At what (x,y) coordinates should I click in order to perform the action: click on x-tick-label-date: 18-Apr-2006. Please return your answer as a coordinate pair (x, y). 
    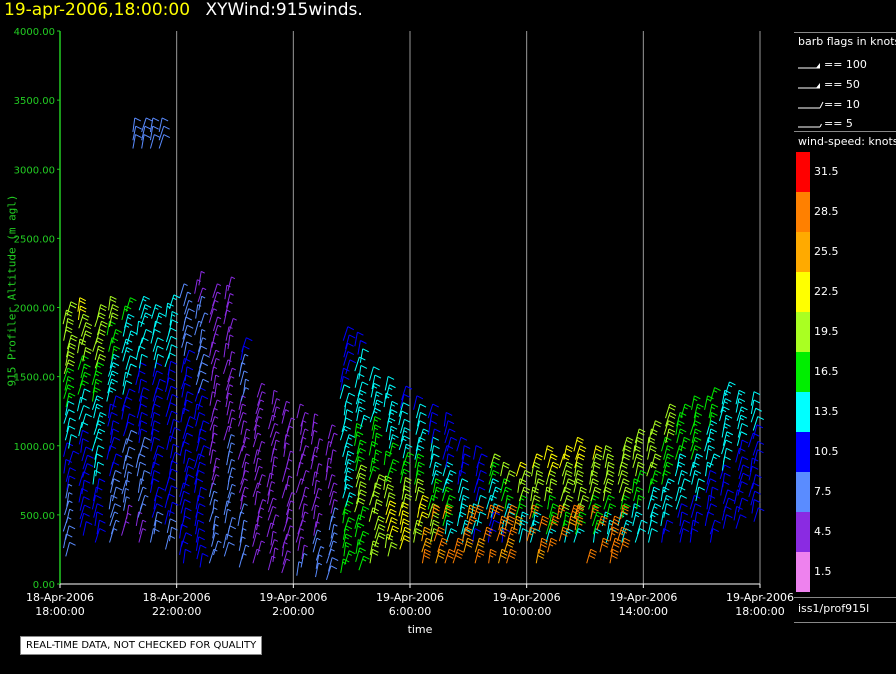
    Looking at the image, I should click on (177, 597).